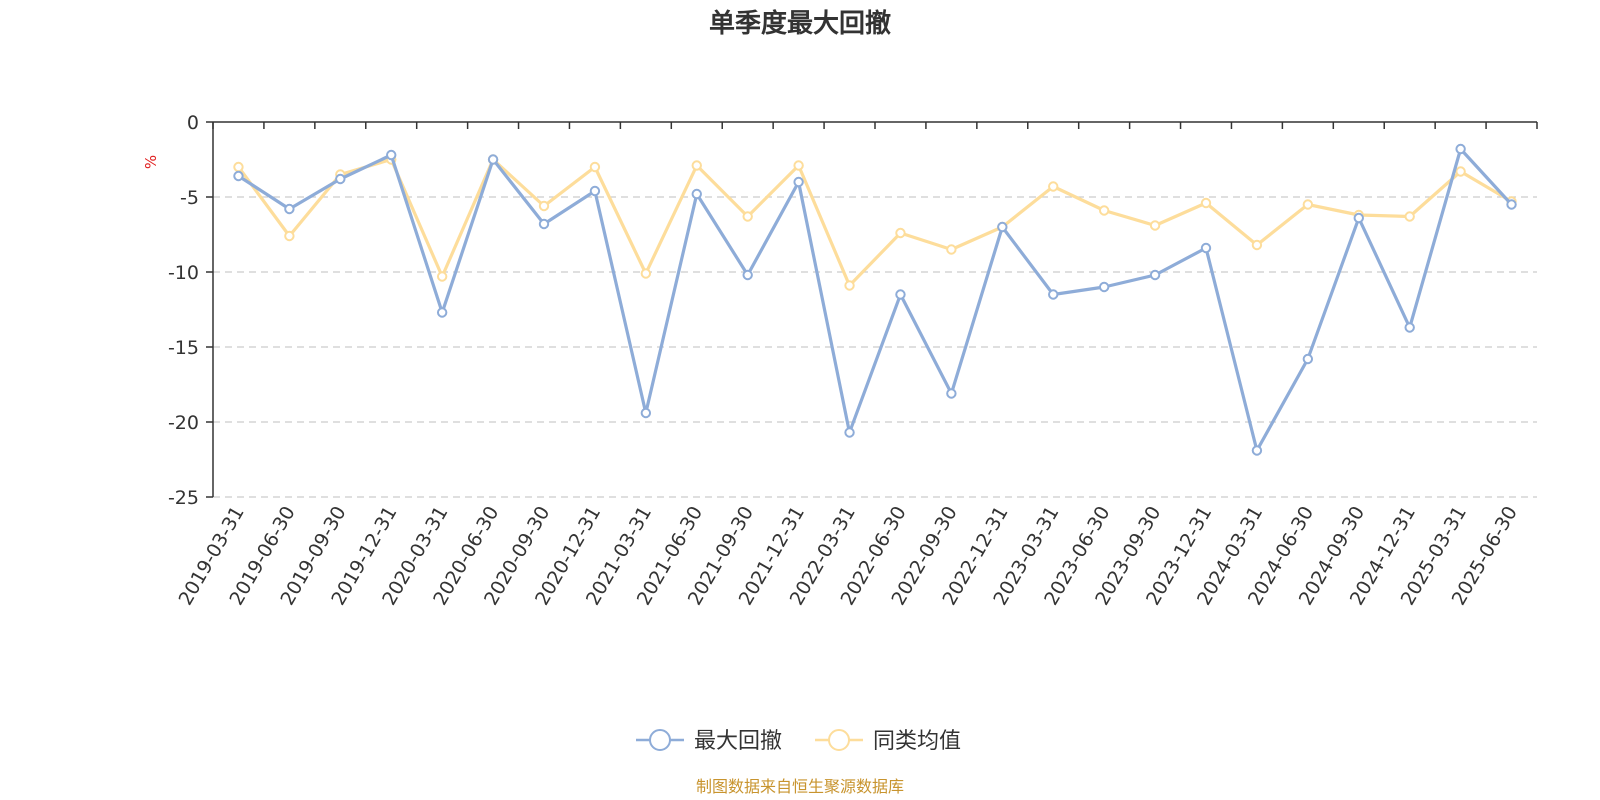  Describe the element at coordinates (798, 741) in the screenshot. I see `legend: 最大回撤 同类均值` at that location.